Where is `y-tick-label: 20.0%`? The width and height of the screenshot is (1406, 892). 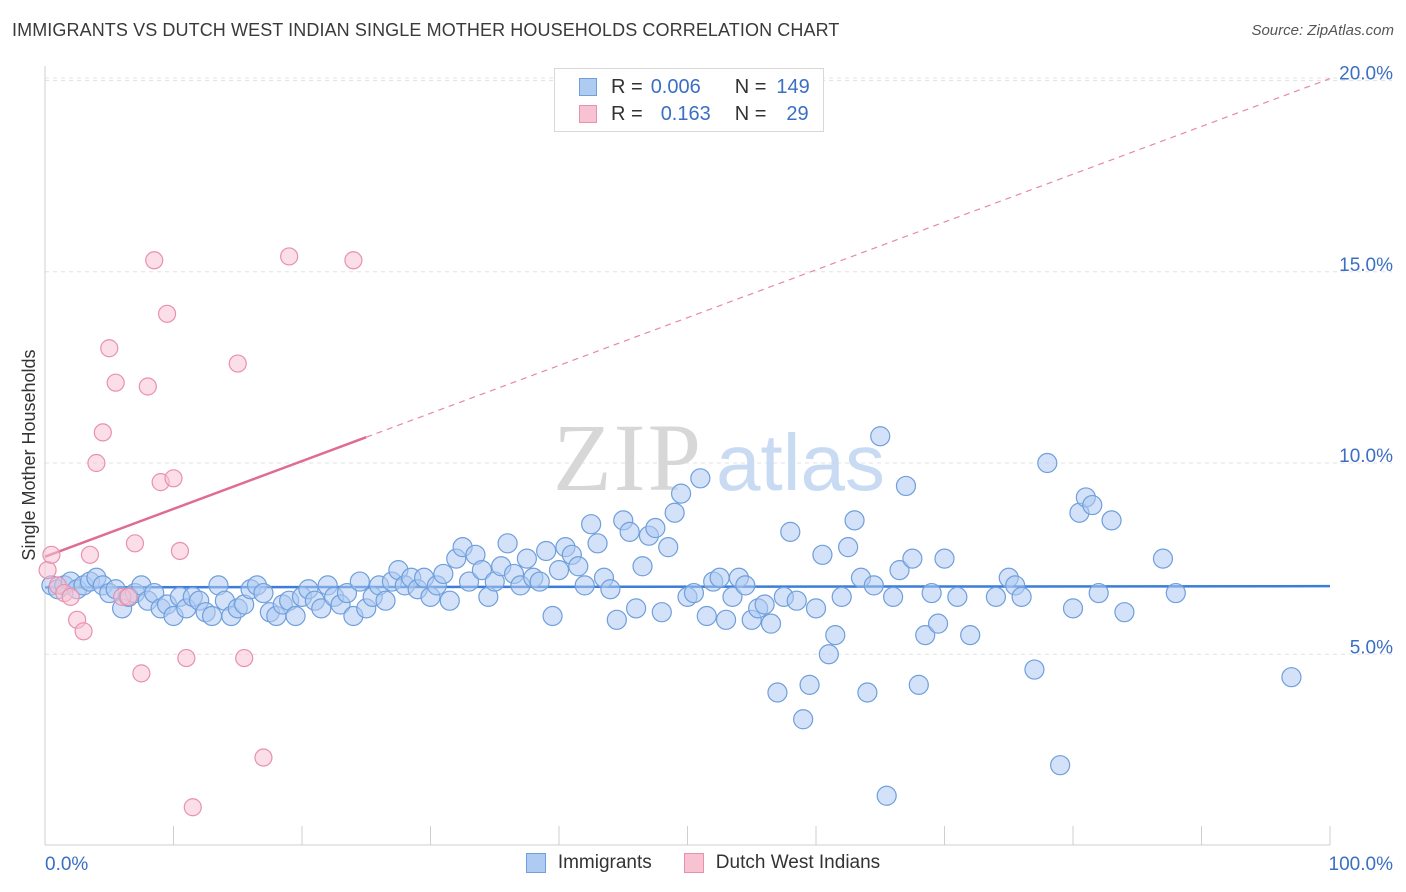 y-tick-label: 20.0% is located at coordinates (1366, 74).